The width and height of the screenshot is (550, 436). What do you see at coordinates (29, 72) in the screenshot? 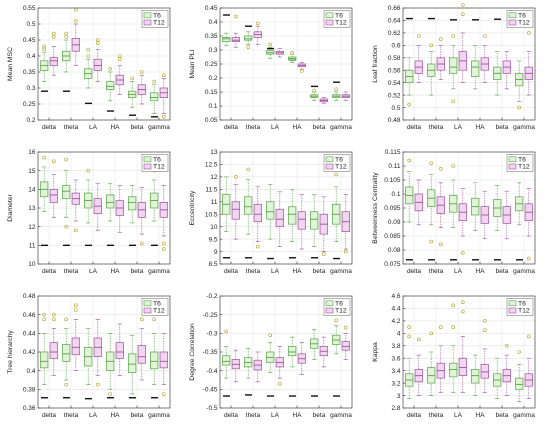
I see `y-tick-label: 0.35` at bounding box center [29, 72].